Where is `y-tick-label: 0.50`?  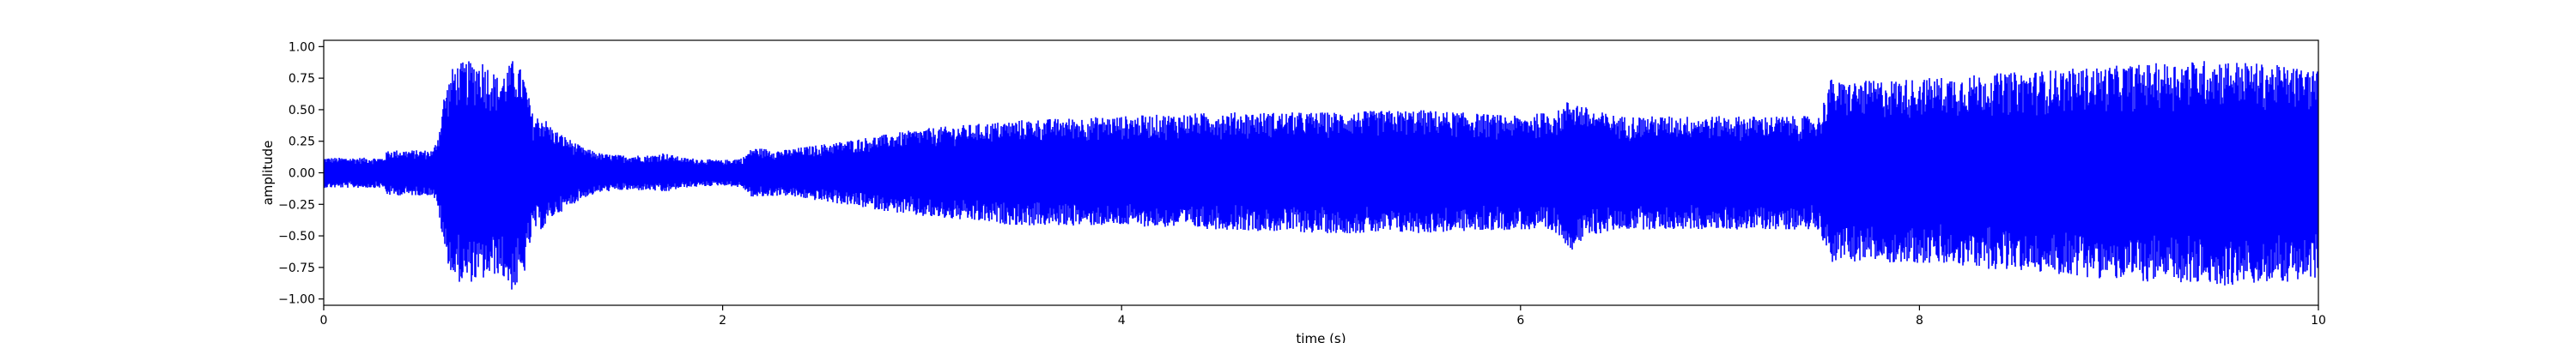
y-tick-label: 0.50 is located at coordinates (302, 111).